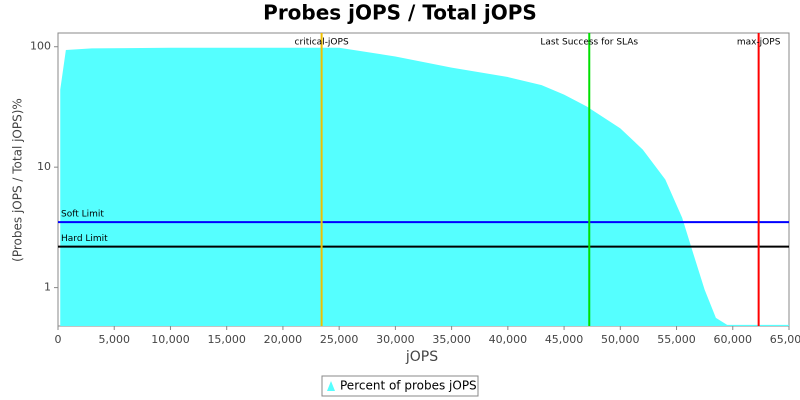 The height and width of the screenshot is (400, 800). What do you see at coordinates (589, 43) in the screenshot?
I see `x-marker-label: Last Success for SLAs` at bounding box center [589, 43].